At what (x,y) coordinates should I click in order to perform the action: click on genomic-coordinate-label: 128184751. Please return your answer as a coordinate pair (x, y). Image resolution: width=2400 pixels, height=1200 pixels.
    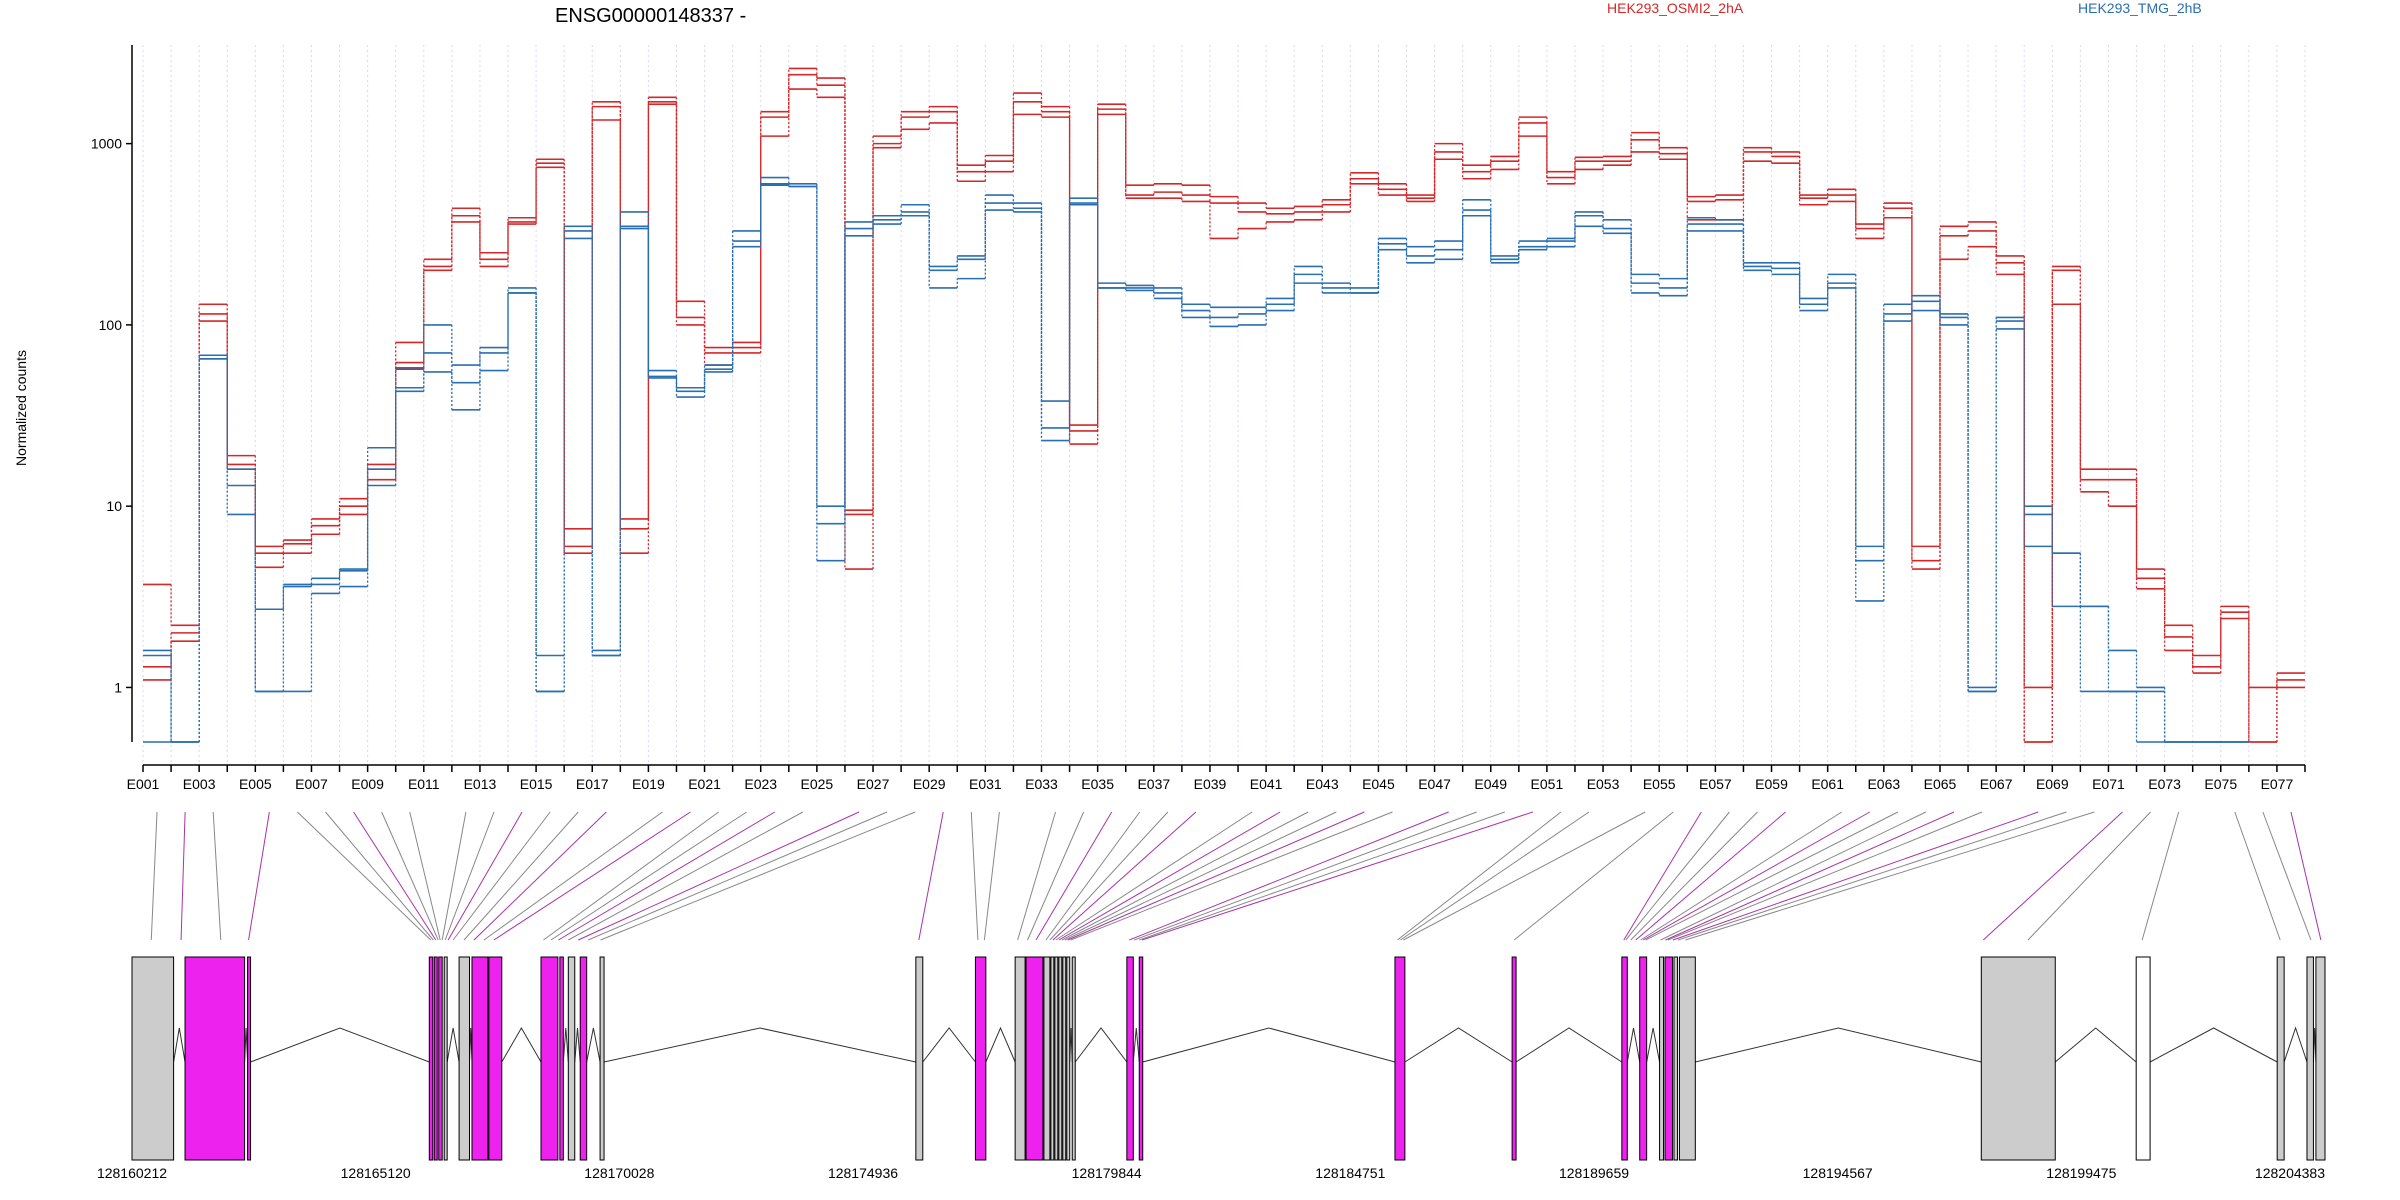
    Looking at the image, I should click on (1350, 1173).